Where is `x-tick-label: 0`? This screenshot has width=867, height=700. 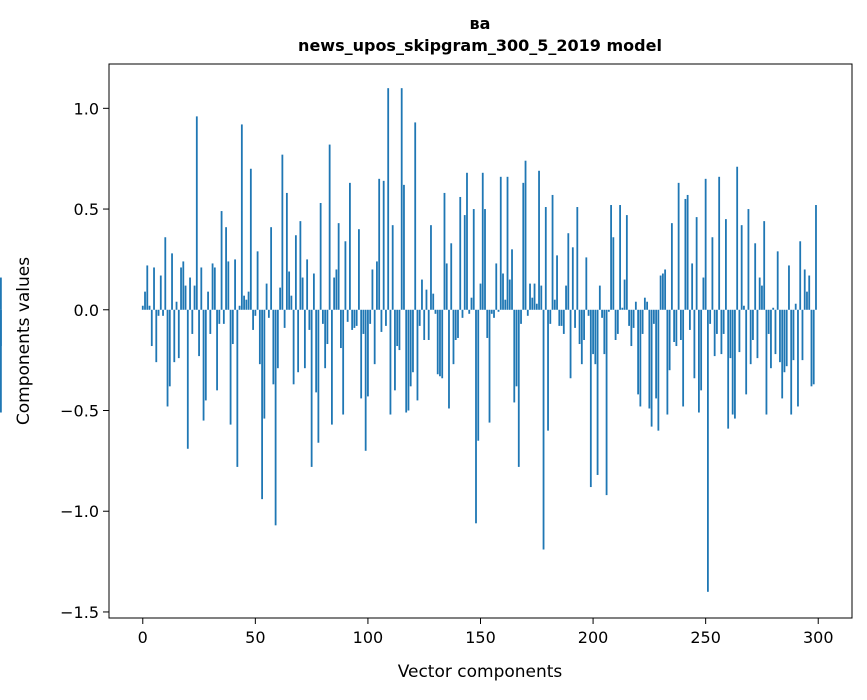 x-tick-label: 0 is located at coordinates (143, 637).